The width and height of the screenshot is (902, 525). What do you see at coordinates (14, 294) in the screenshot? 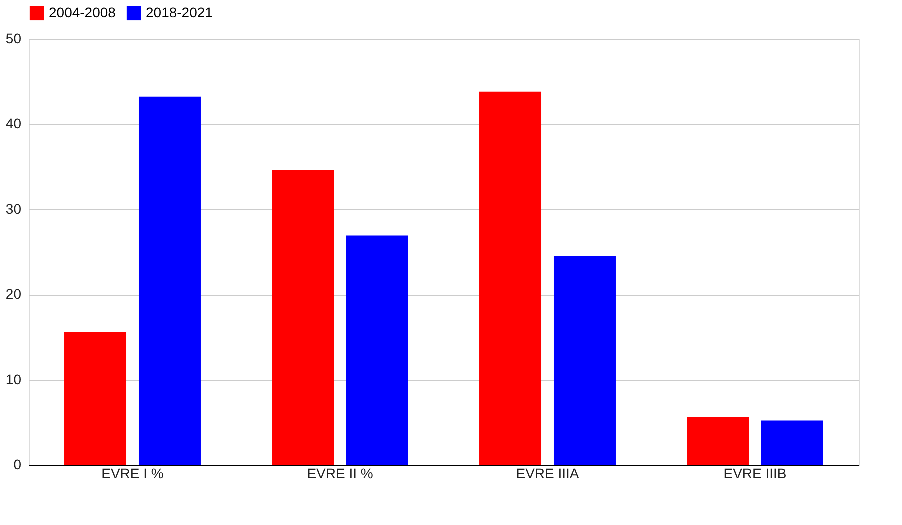
I see `y-tick-label: 20` at bounding box center [14, 294].